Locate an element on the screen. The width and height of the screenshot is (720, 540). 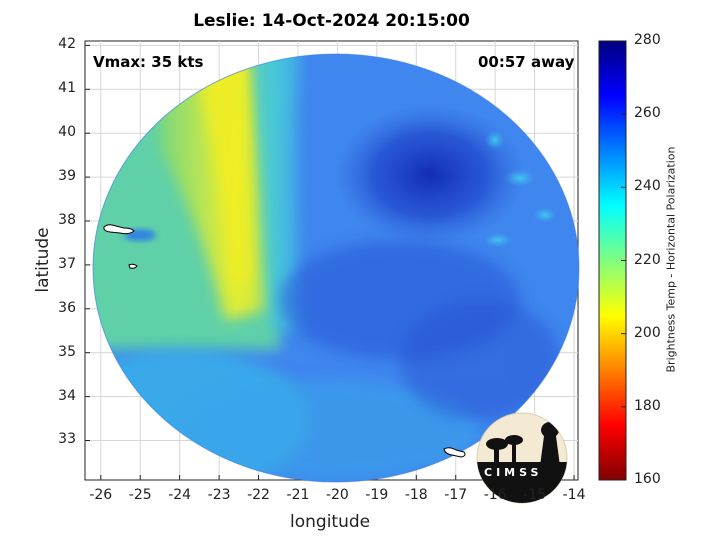
y-tick-label: 40 is located at coordinates (67, 132).